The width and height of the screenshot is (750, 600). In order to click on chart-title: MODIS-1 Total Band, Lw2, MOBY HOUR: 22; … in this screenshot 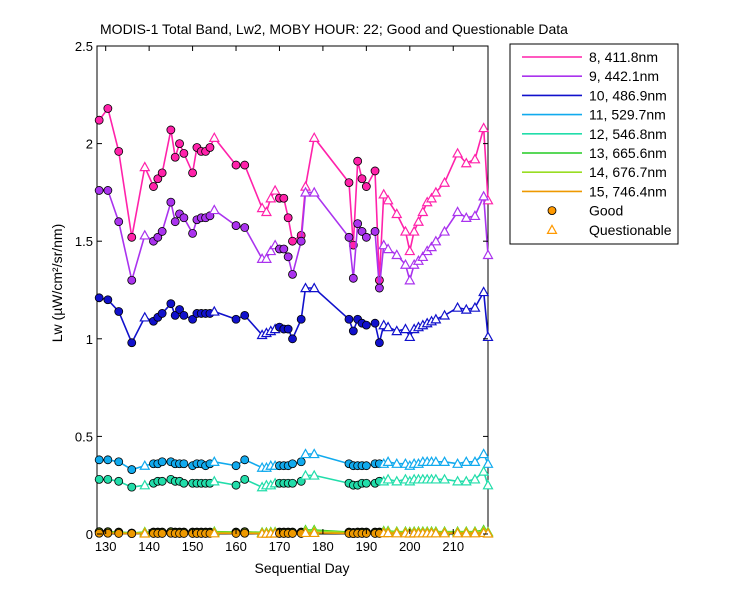, I will do `click(334, 29)`.